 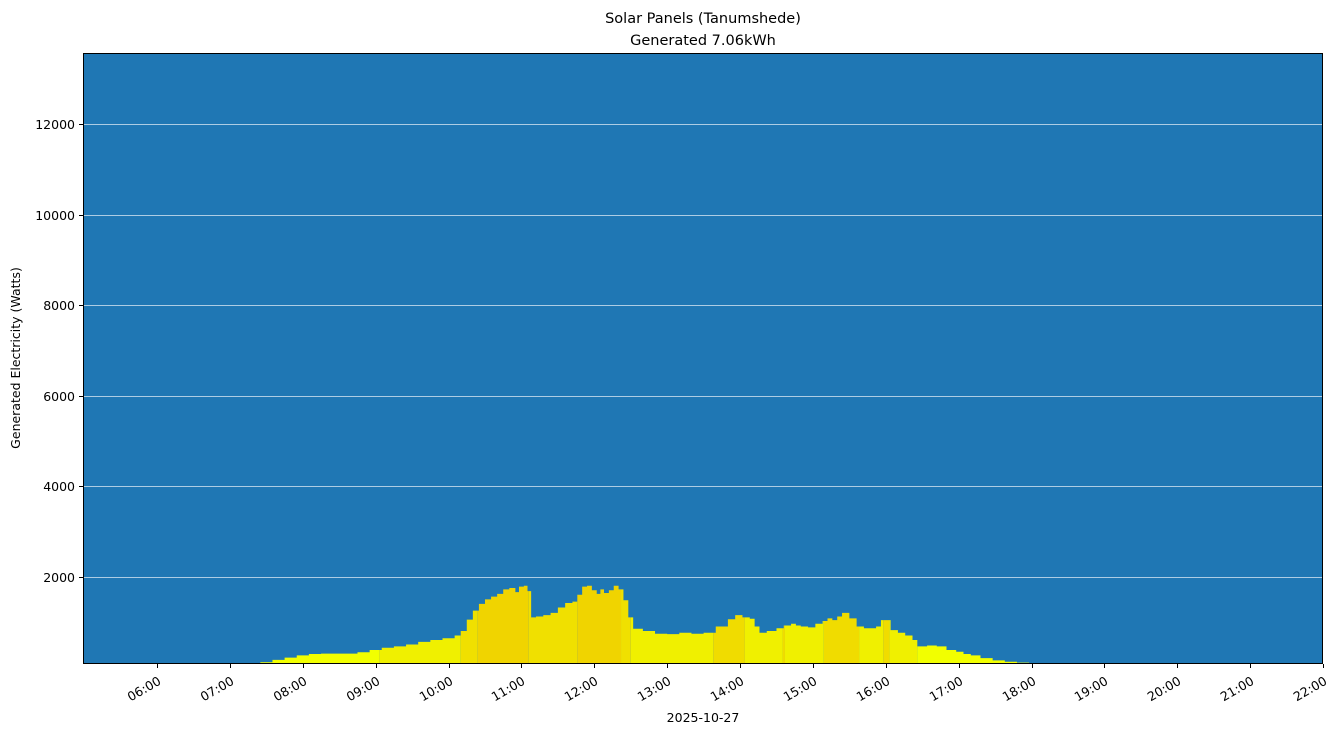 I want to click on x-tick-label: 10:00, so click(x=436, y=688).